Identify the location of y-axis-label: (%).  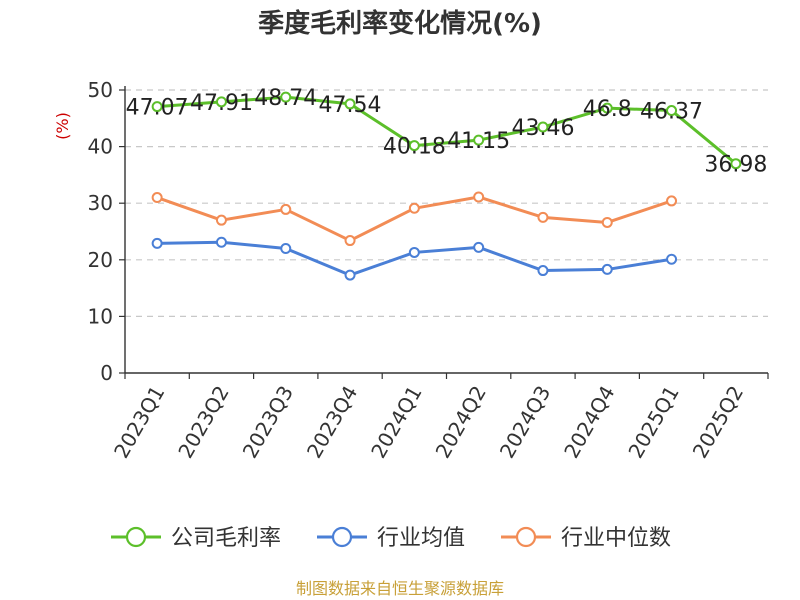
(62, 126).